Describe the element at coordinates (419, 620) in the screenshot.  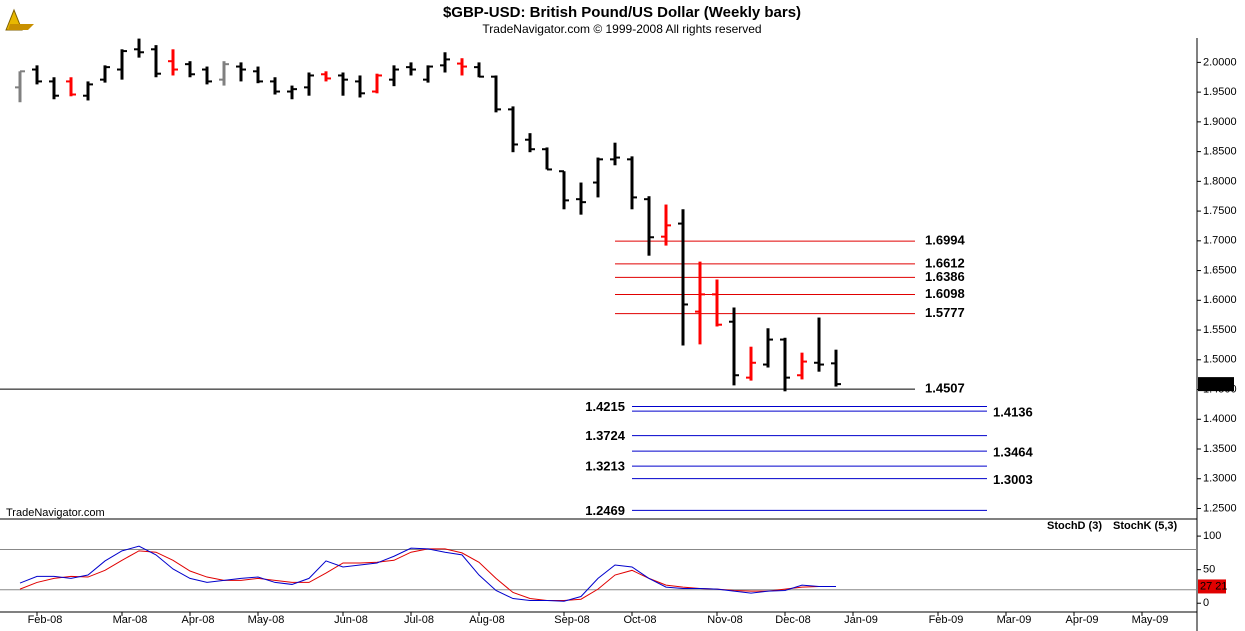
I see `x-tick-label: Jul-08` at that location.